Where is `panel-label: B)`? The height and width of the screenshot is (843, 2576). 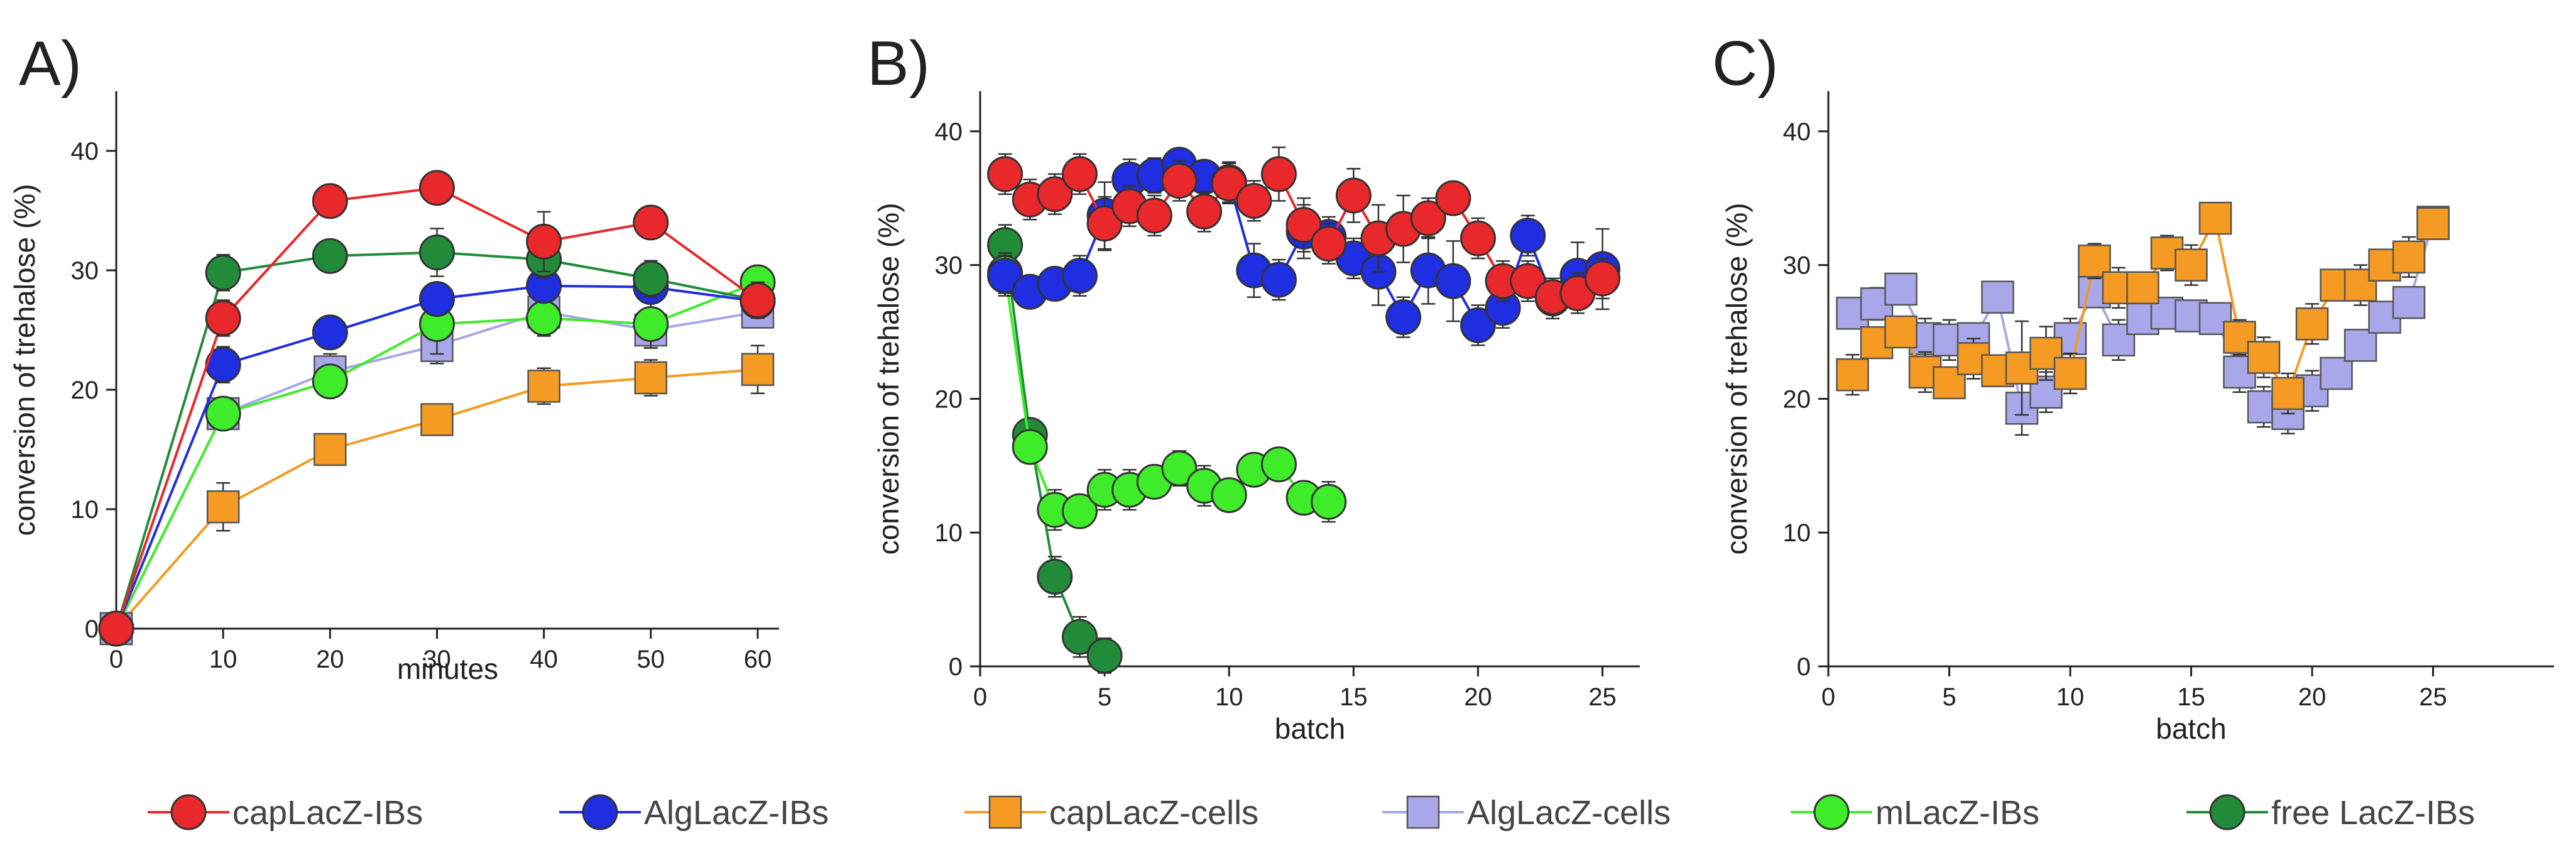 panel-label: B) is located at coordinates (898, 64).